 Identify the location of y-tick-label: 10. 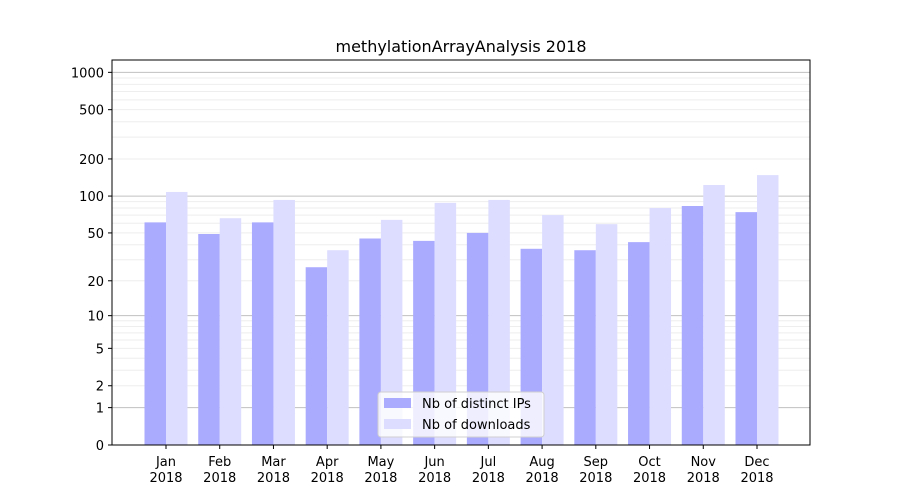
(95, 317).